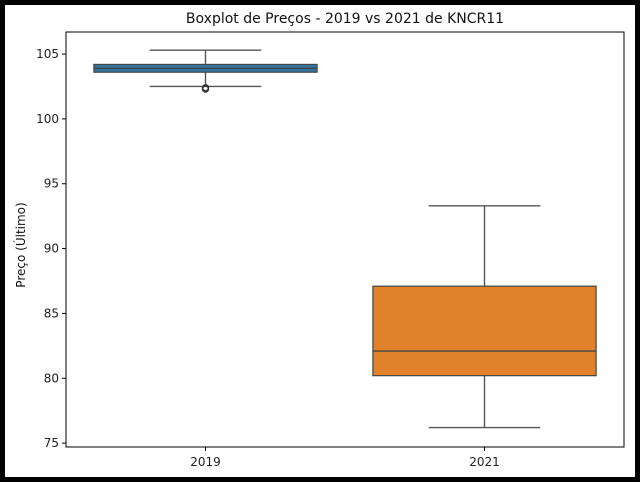  I want to click on y-tick-label-95: 95, so click(51, 184).